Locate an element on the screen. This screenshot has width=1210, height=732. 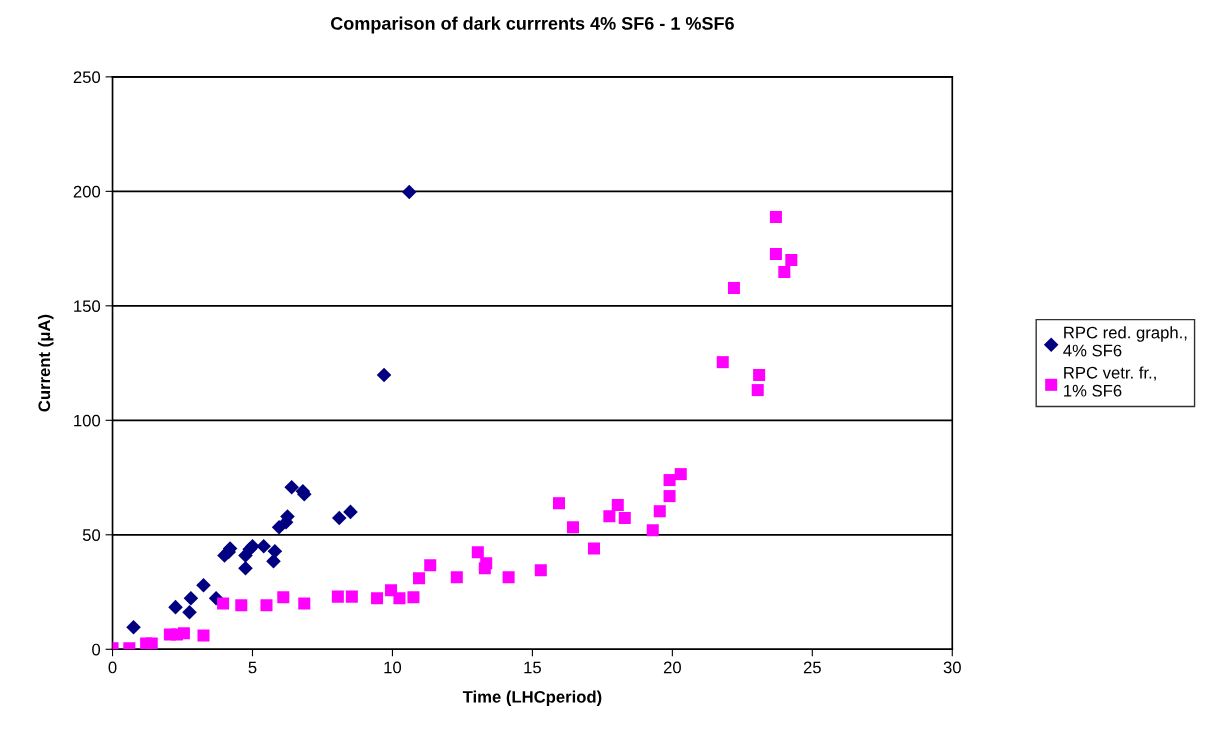
legend-label: RPC red. graph., 4% SF6 is located at coordinates (1125, 341).